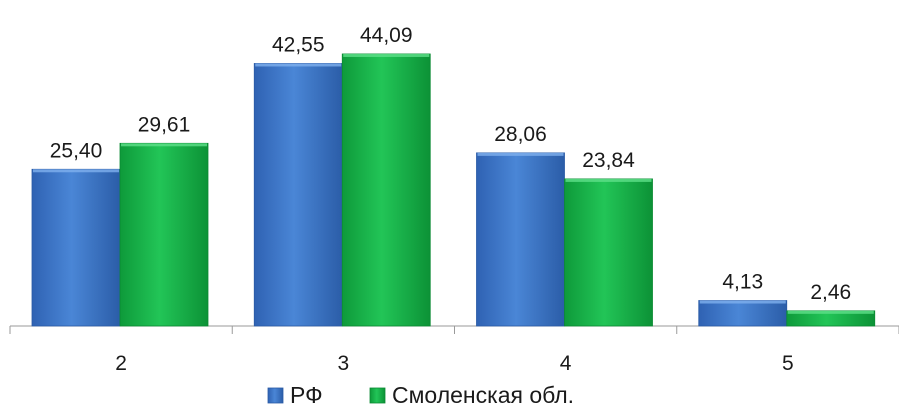  What do you see at coordinates (386, 35) in the screenshot?
I see `data-label: 44,09` at bounding box center [386, 35].